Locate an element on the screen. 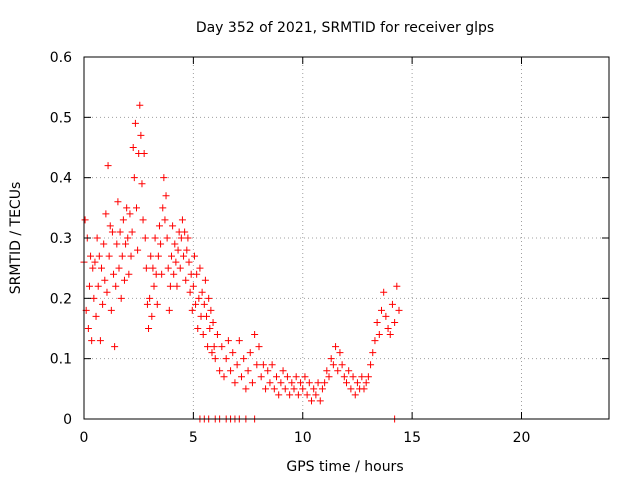 This screenshot has height=480, width=640. y-tick-label: 0.4 is located at coordinates (61, 179).